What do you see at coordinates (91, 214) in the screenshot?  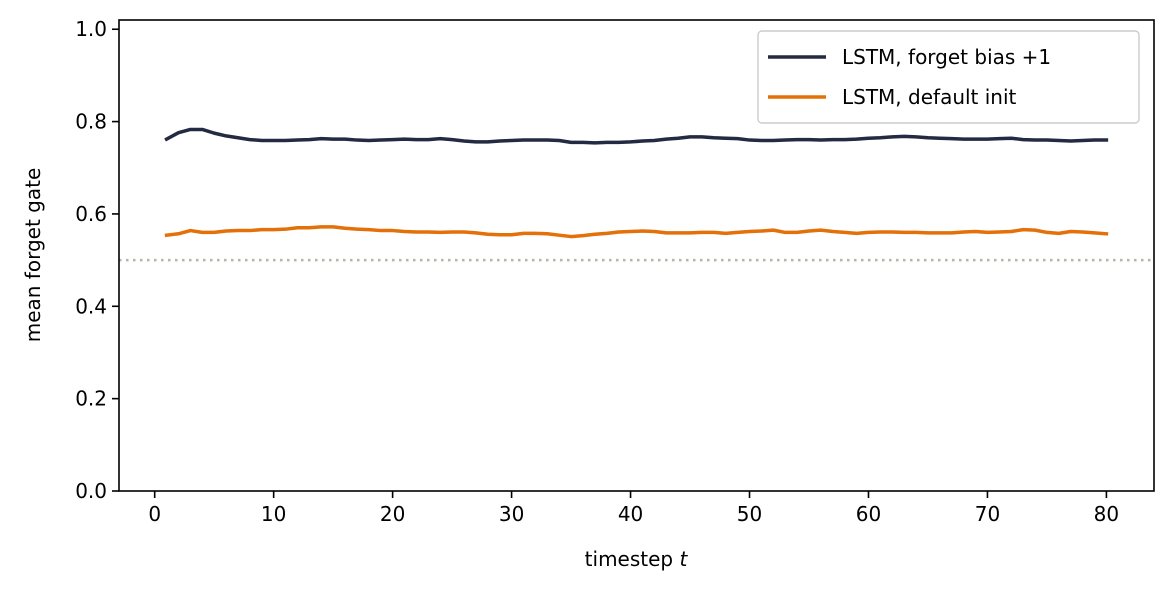 I see `y-tick-label: 0.6` at bounding box center [91, 214].